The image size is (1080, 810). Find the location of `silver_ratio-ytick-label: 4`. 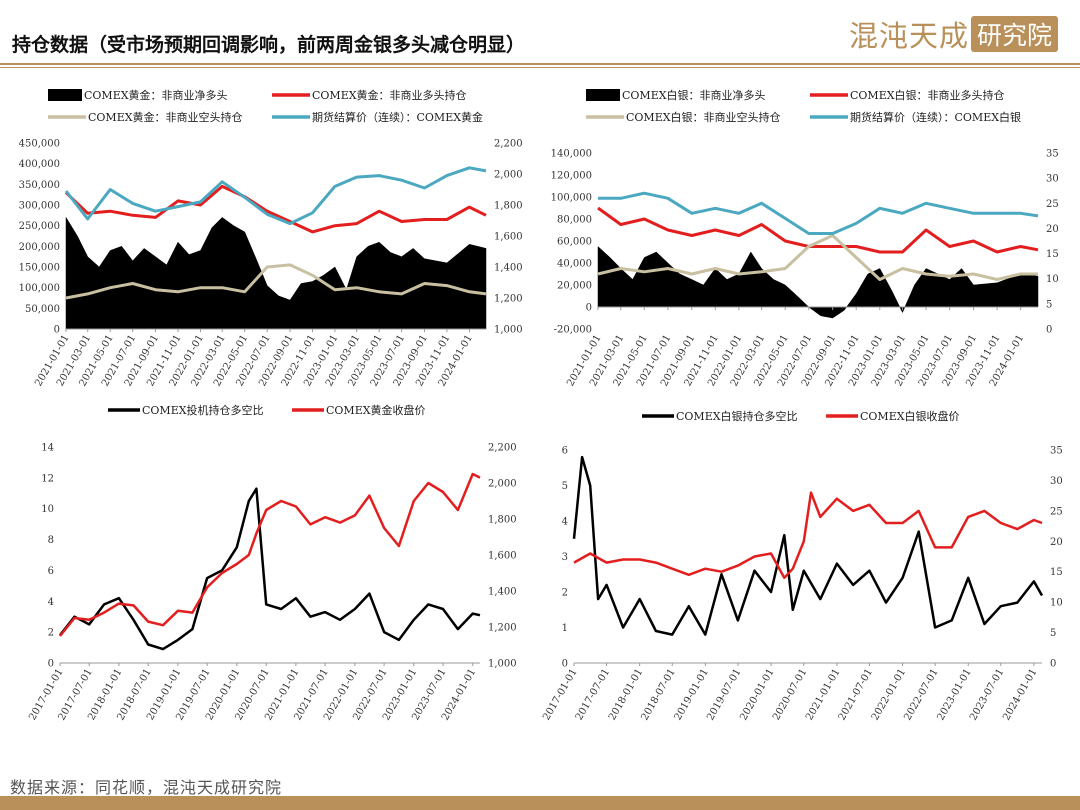

silver_ratio-ytick-label: 4 is located at coordinates (565, 522).